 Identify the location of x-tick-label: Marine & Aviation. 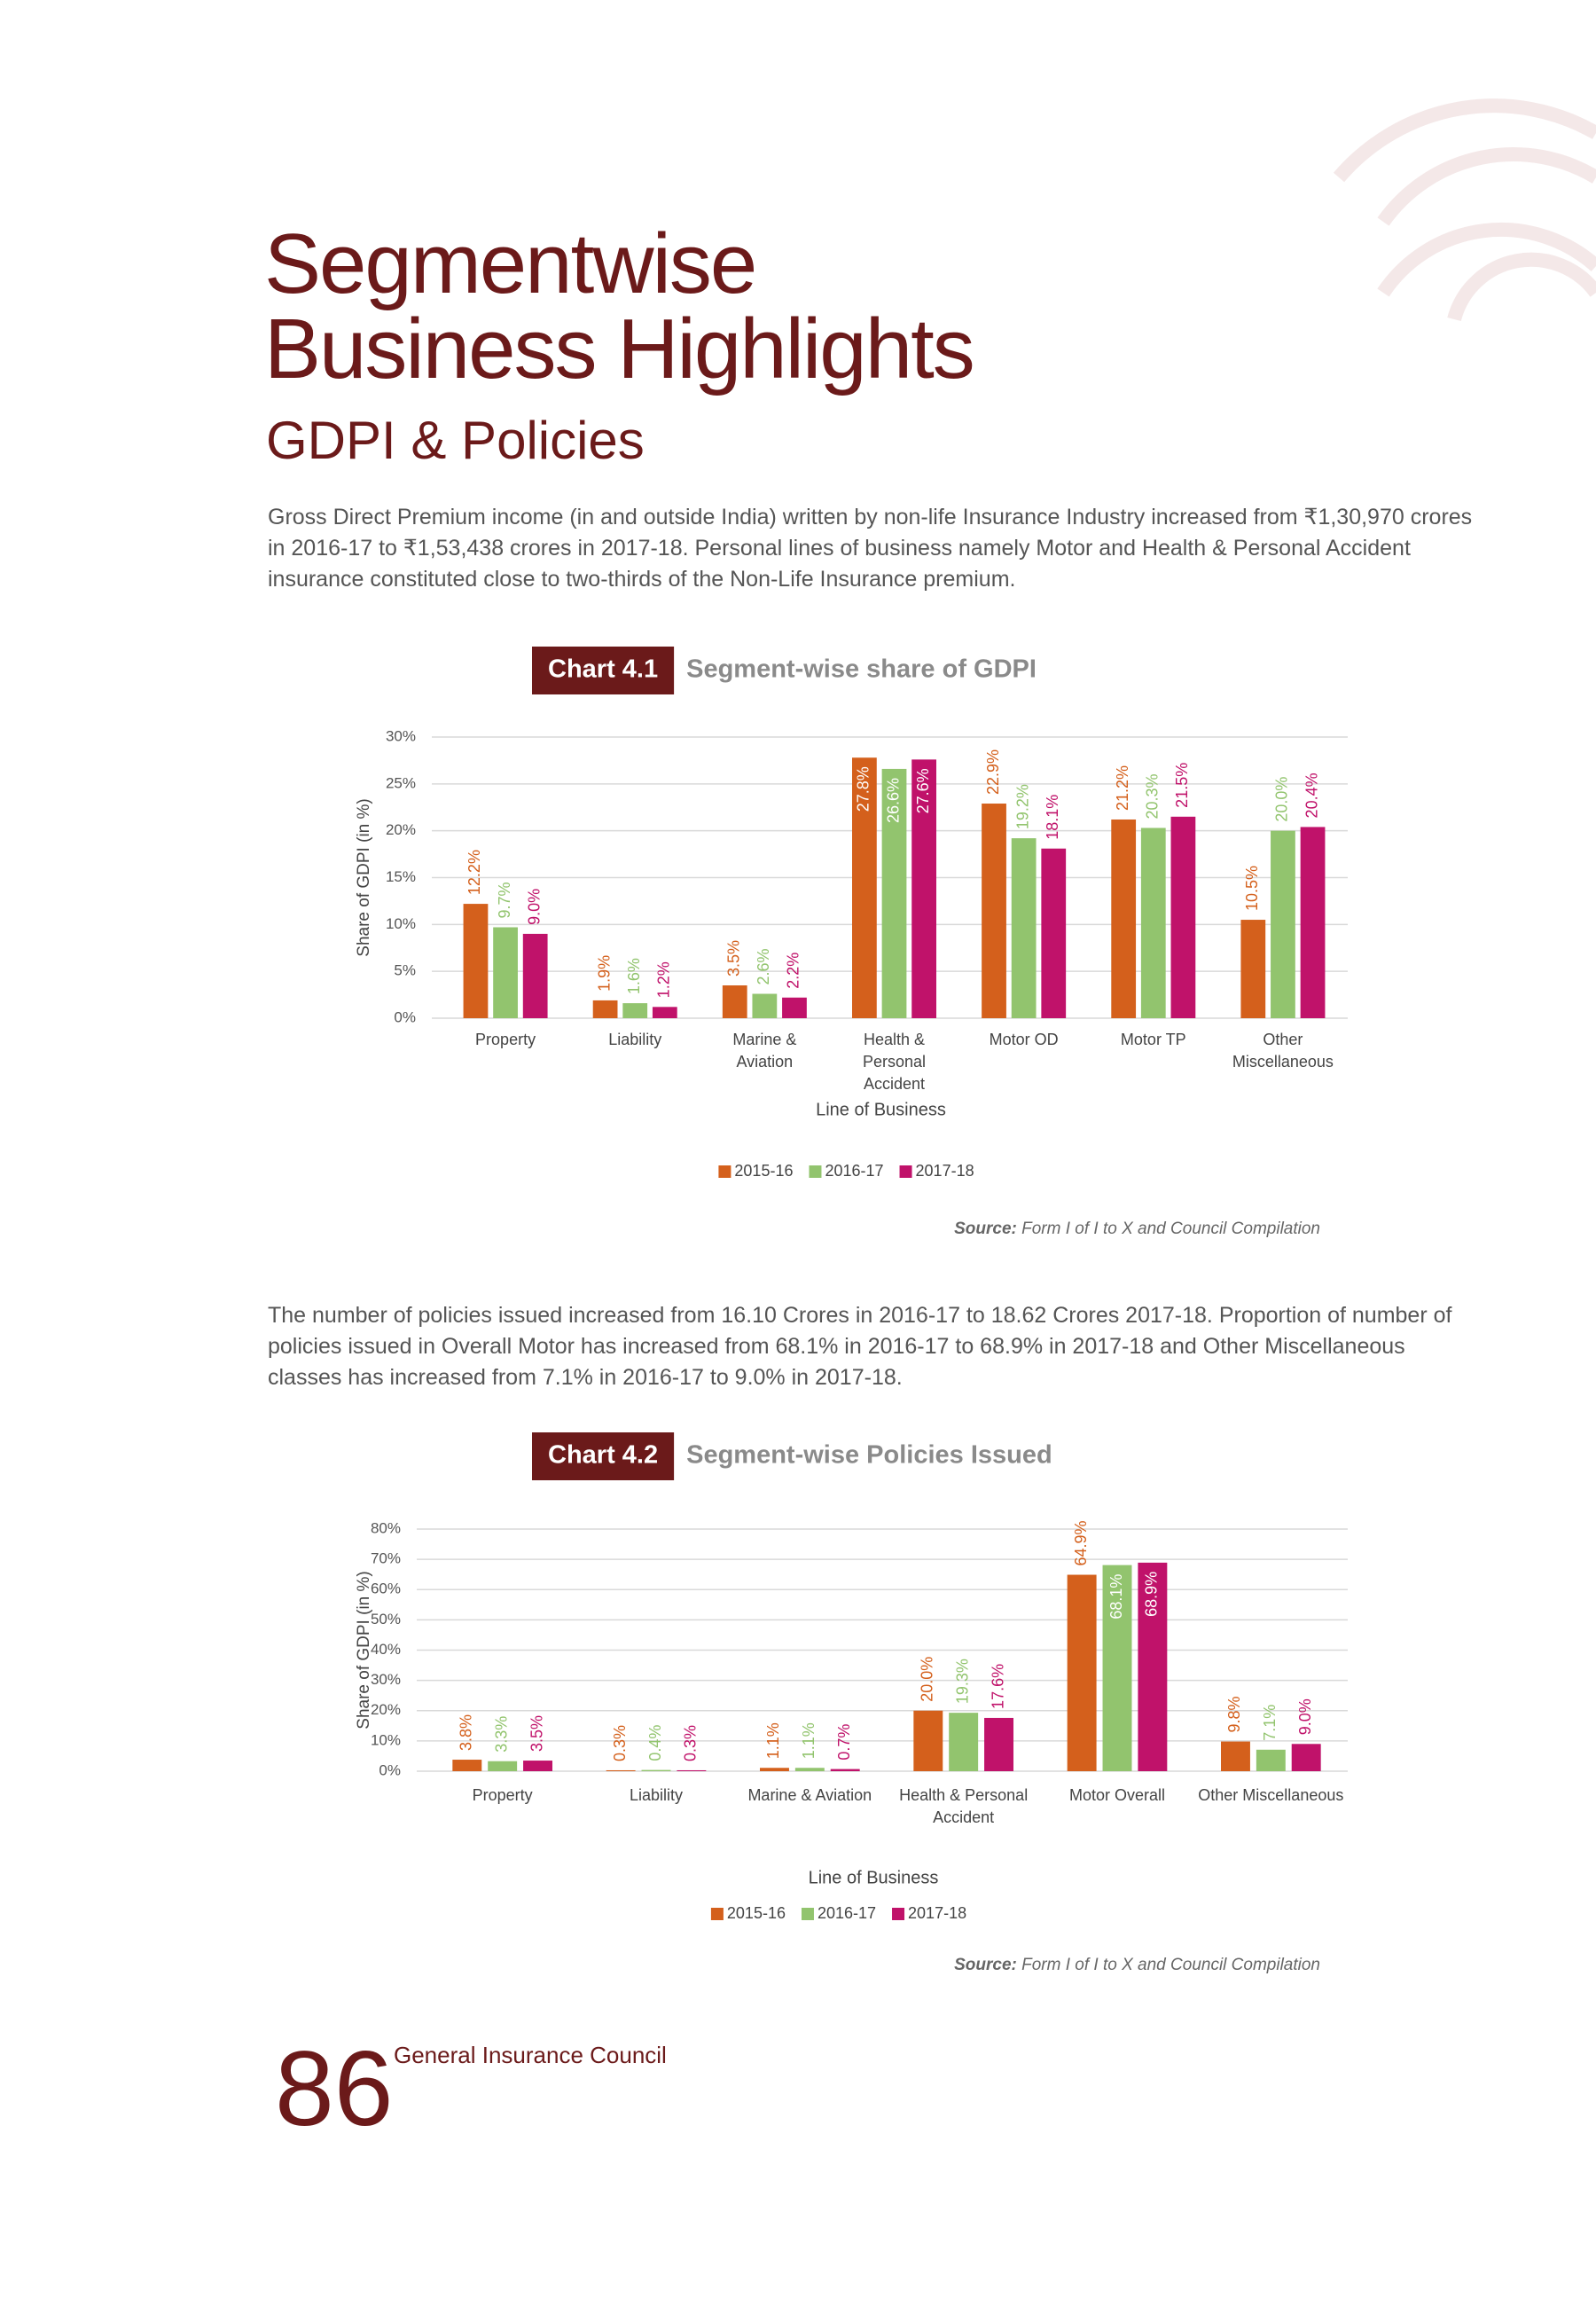
(764, 1051).